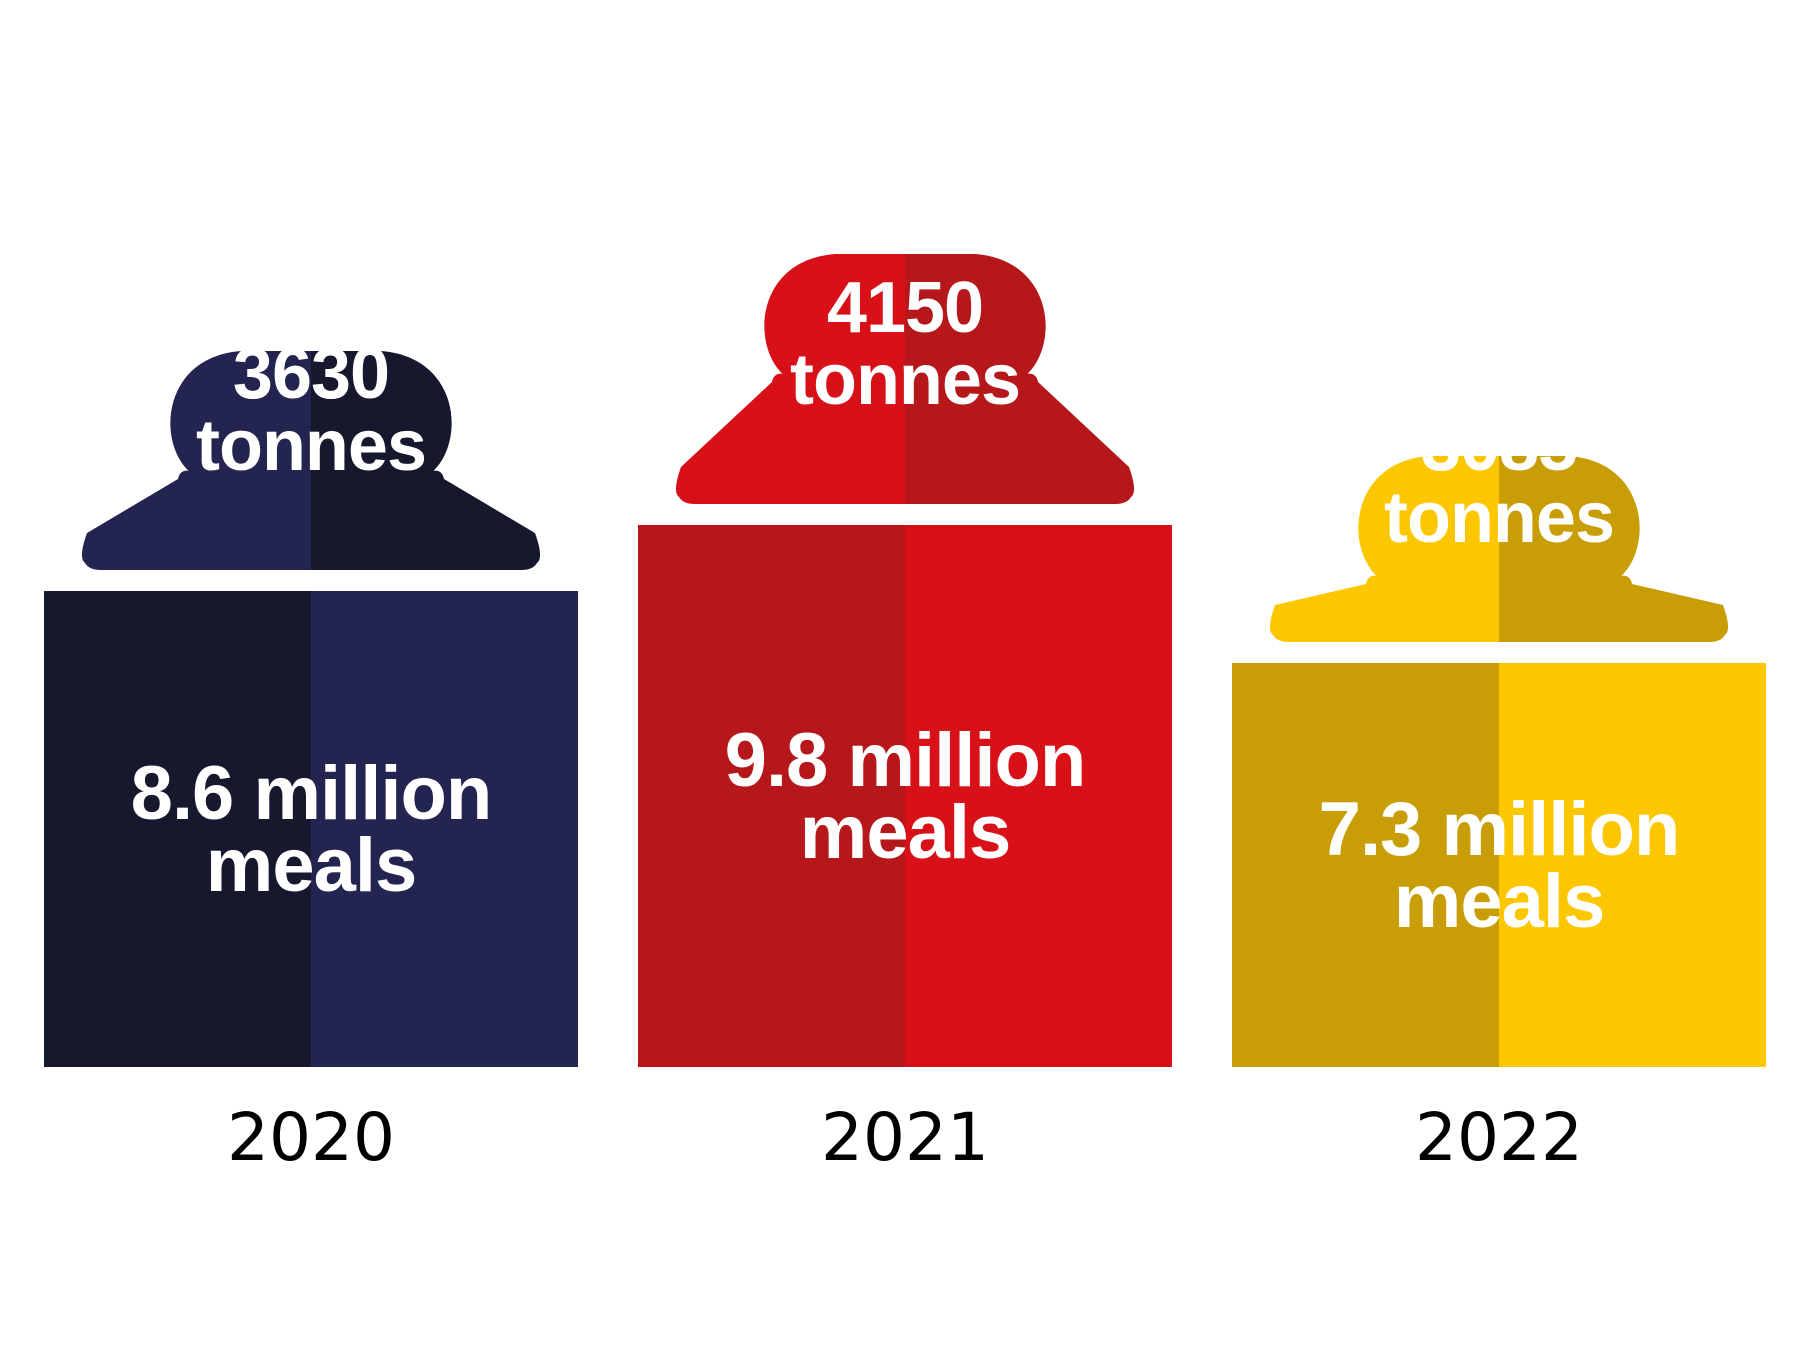 This screenshot has width=1800, height=1350. I want to click on year-label: 2020, so click(311, 1137).